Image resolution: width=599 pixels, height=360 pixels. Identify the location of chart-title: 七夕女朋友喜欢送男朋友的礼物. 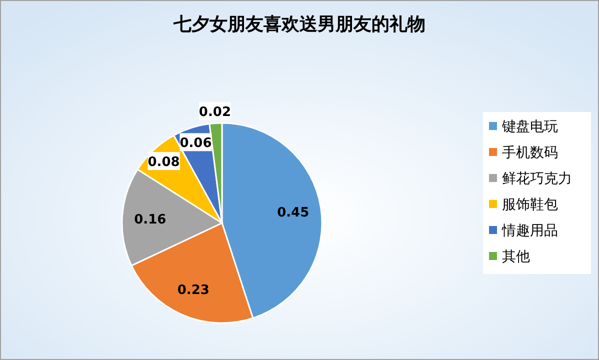
(299, 24).